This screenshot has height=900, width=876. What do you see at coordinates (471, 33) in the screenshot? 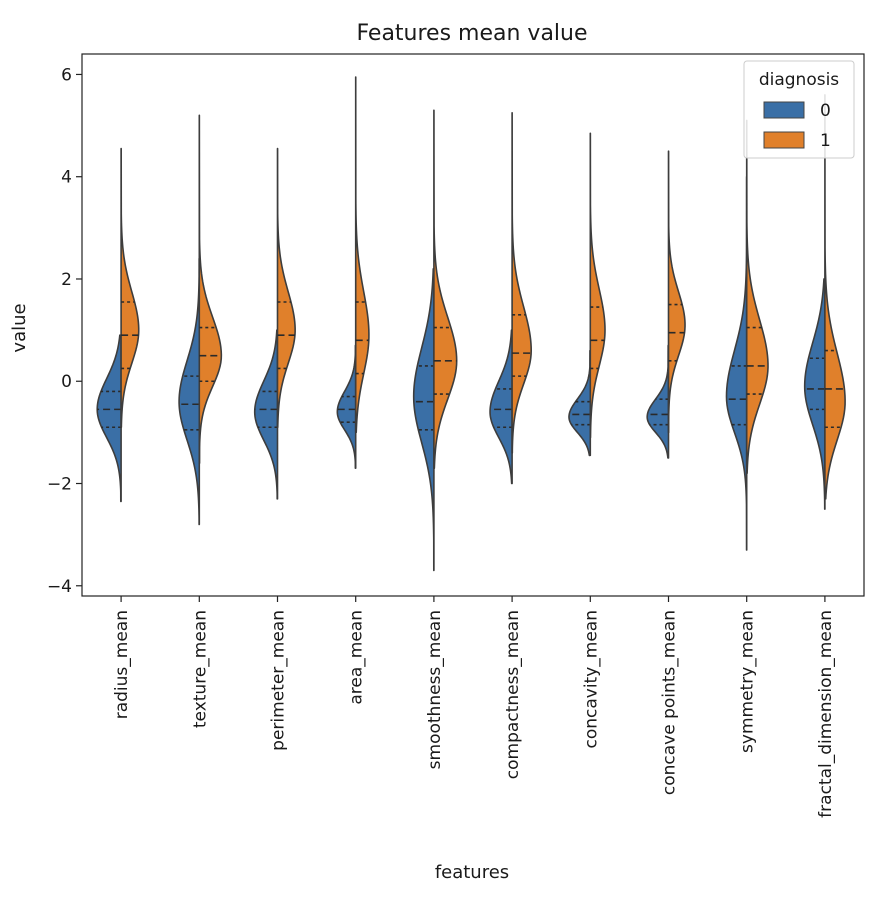
I see `chart-title: Features mean value` at bounding box center [471, 33].